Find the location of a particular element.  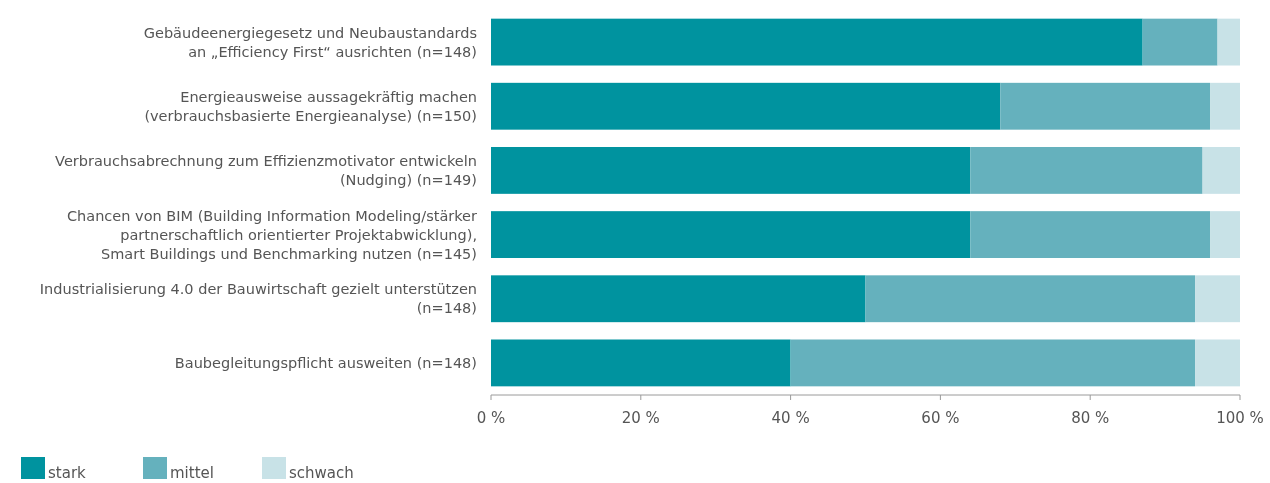

y-tick-label: Gebäudeenergiegesetz und Neubaustandards an „Efficiency First“ ausrichten (n=148) is located at coordinates (310, 42).